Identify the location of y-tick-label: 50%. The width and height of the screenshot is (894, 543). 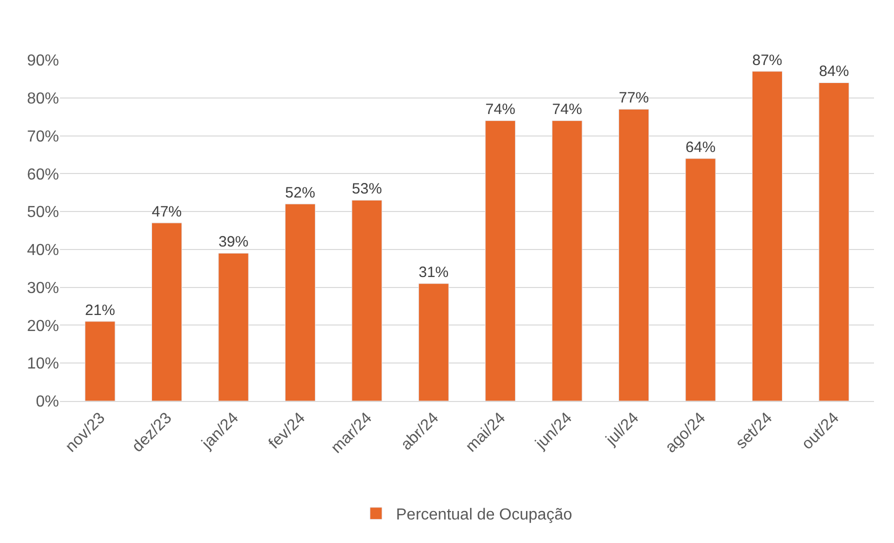
(42, 213).